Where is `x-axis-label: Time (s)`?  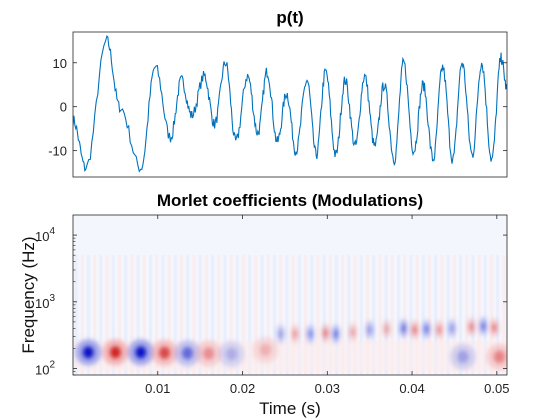
x-axis-label: Time (s) is located at coordinates (290, 408).